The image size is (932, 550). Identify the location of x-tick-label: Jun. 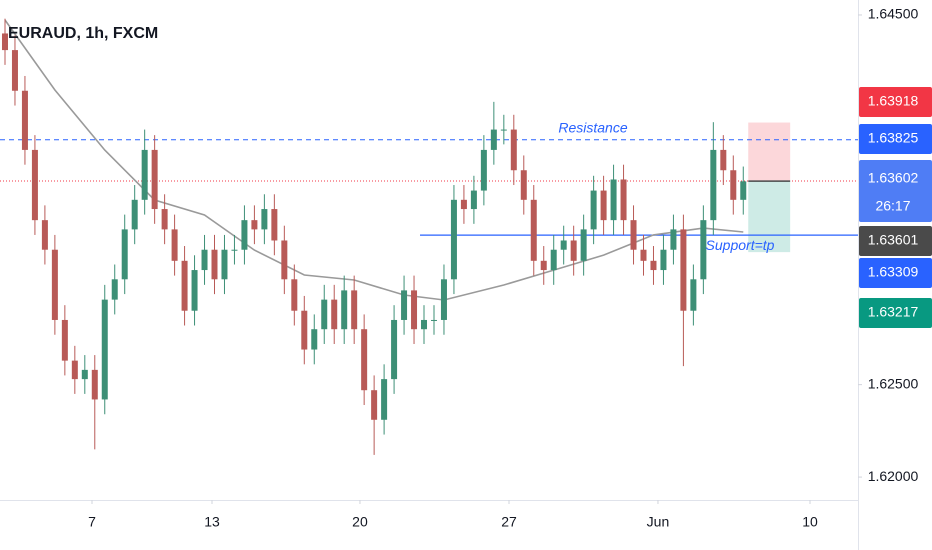
(658, 522).